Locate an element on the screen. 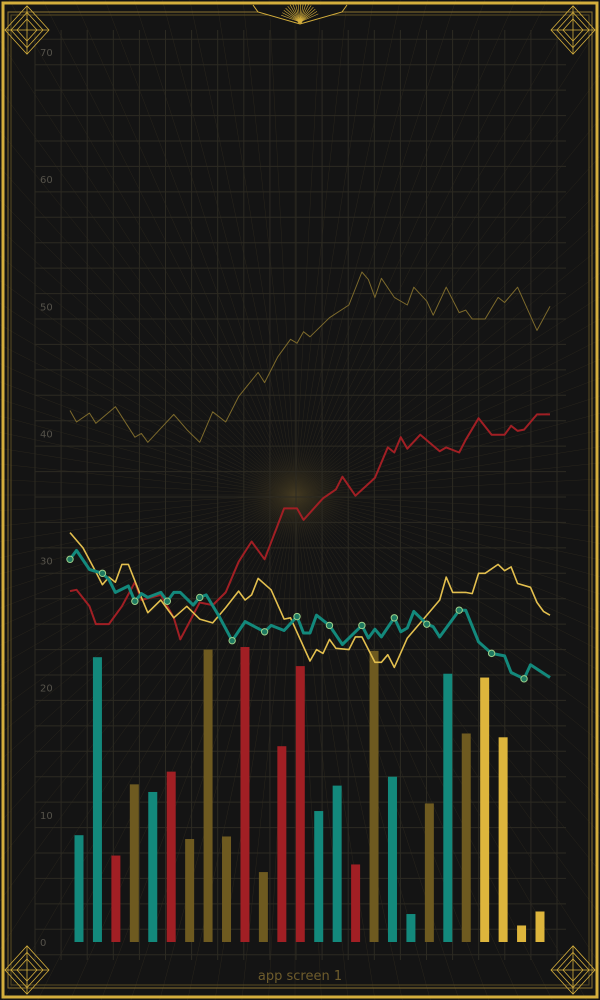 The image size is (600, 1000). y-tick-label: 0 is located at coordinates (43, 943).